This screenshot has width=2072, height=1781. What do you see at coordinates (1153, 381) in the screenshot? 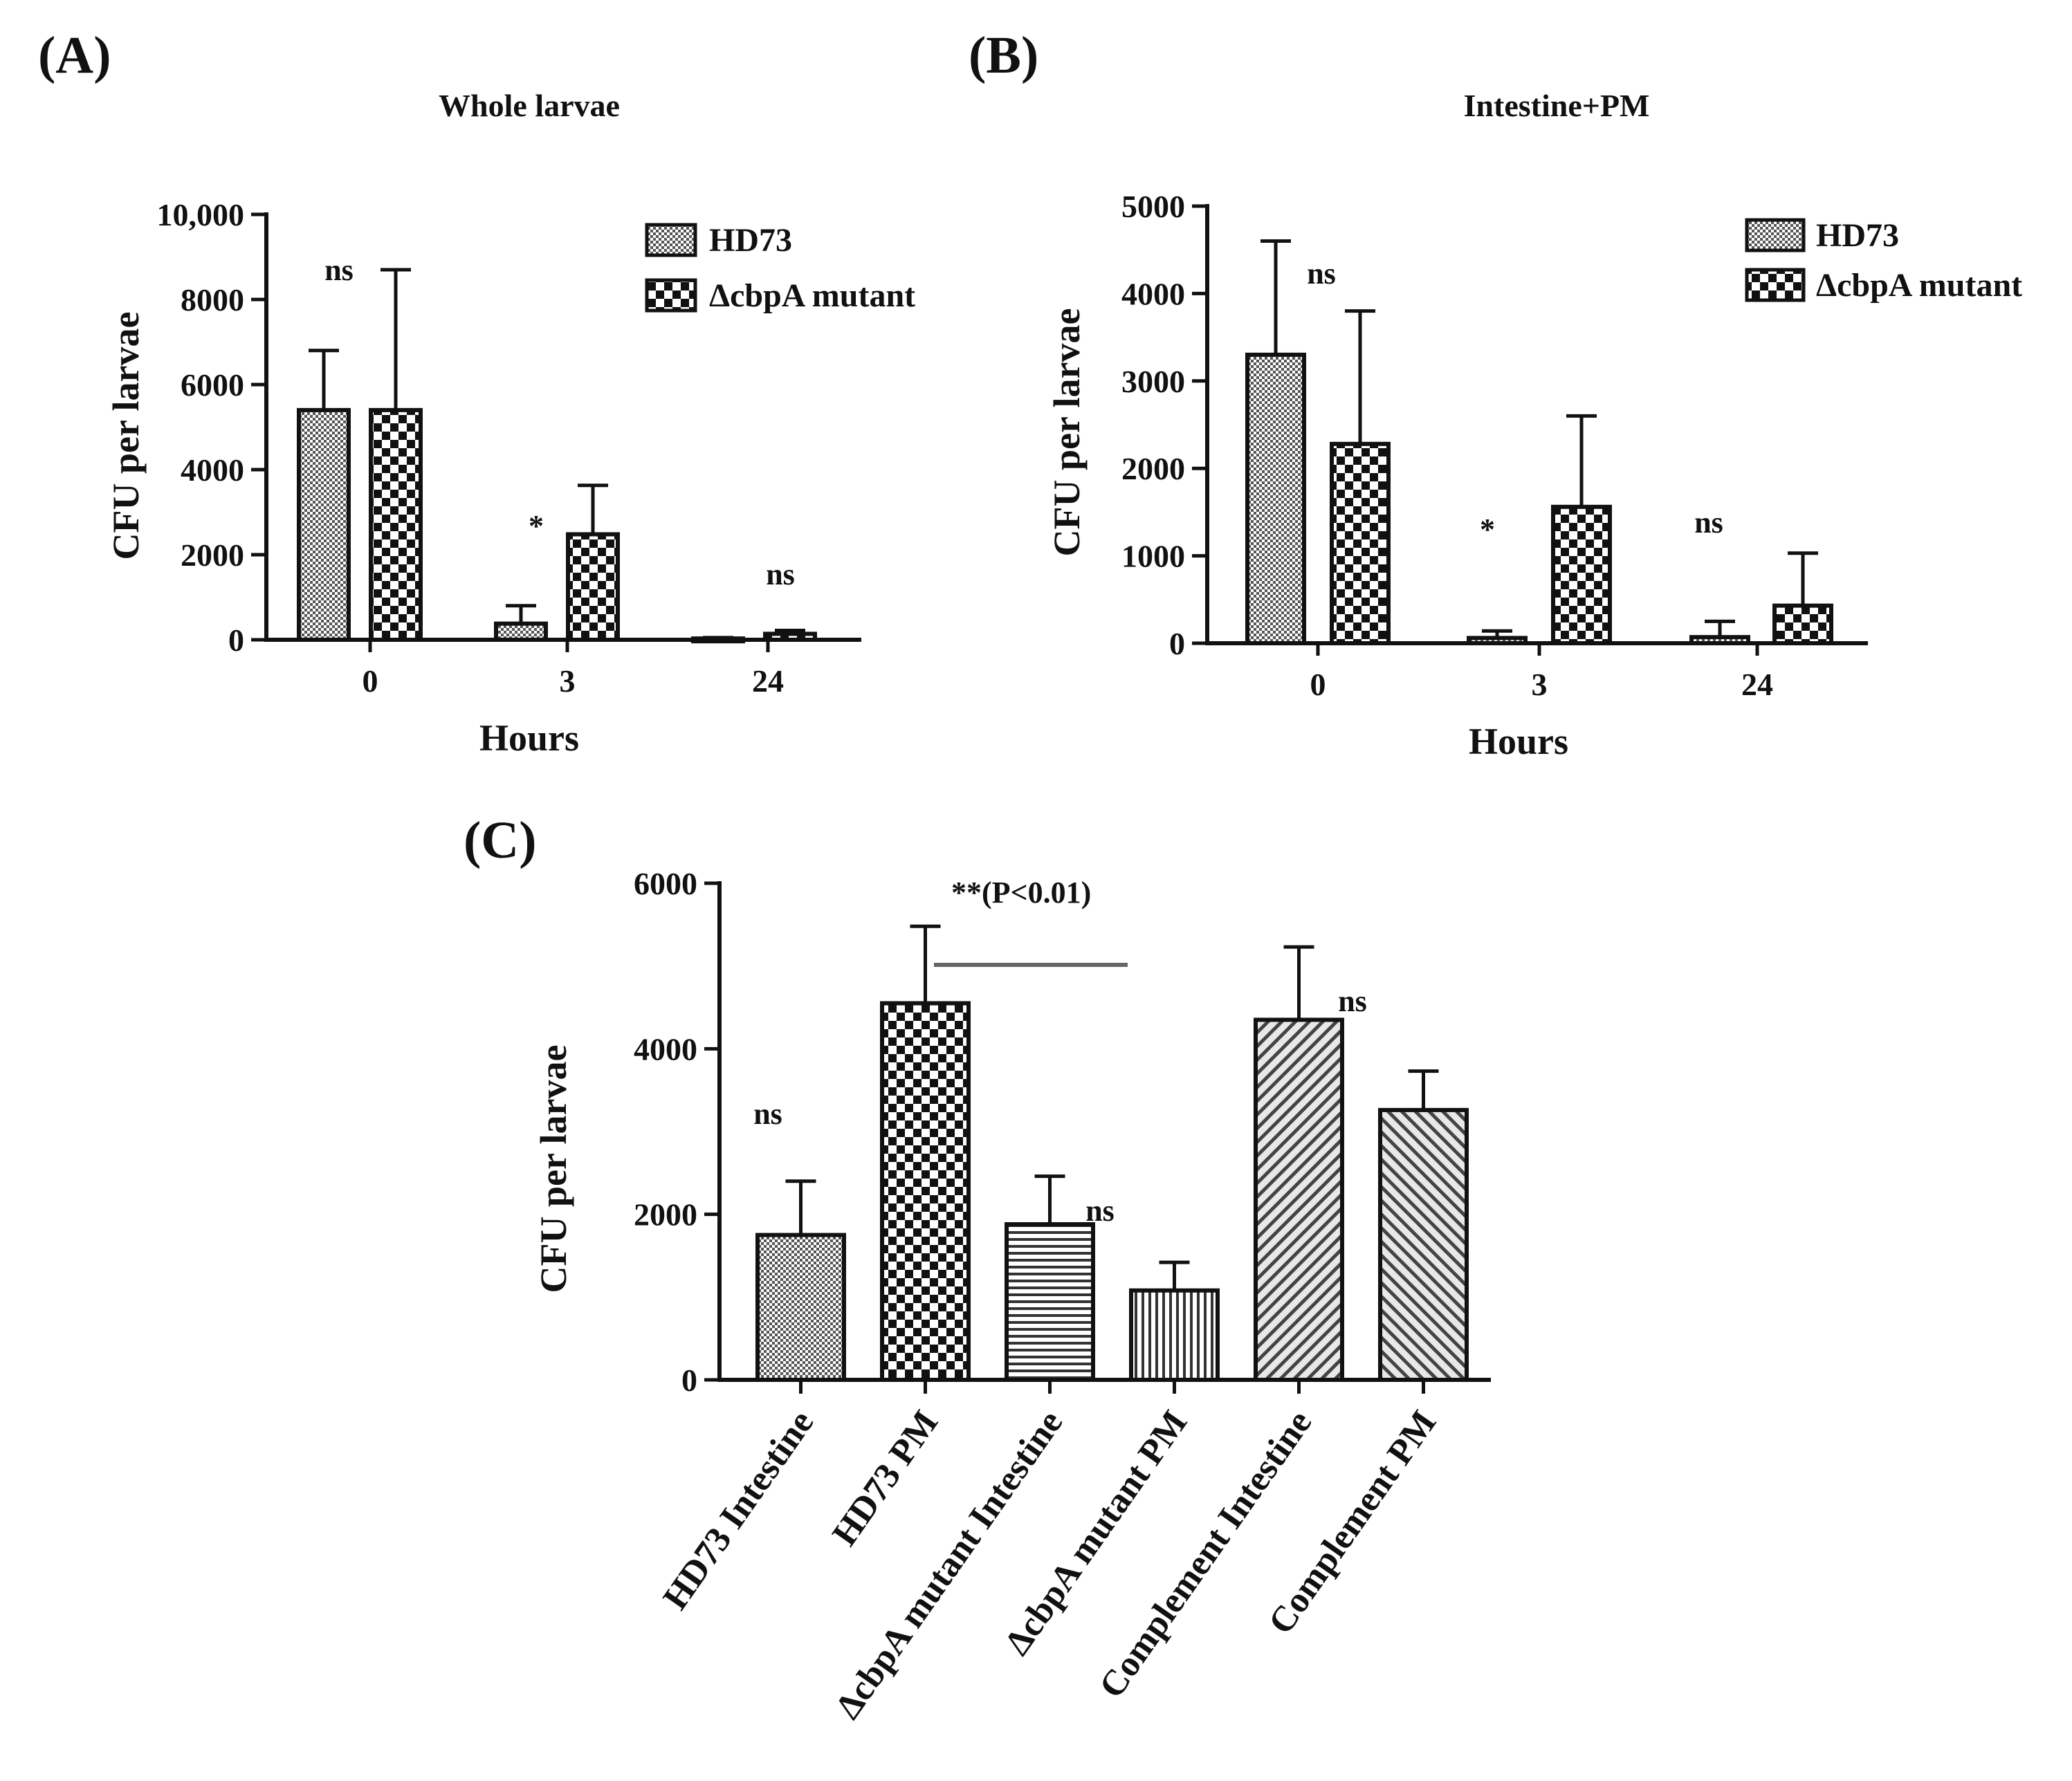
I see `panel-b-ytick-label: 3000` at bounding box center [1153, 381].